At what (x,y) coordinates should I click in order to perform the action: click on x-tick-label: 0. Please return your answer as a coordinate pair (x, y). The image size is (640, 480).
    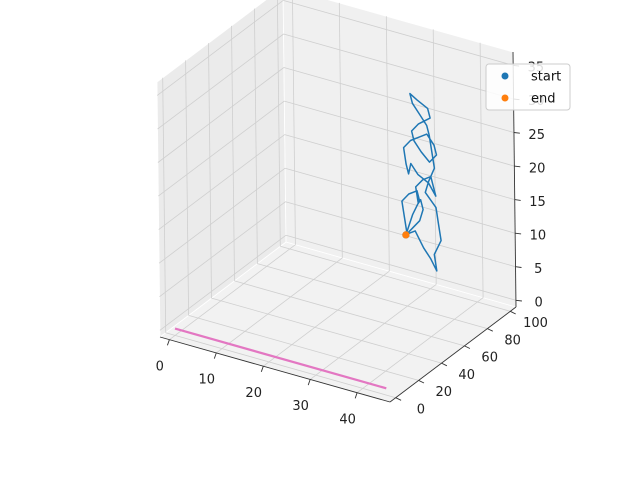
    Looking at the image, I should click on (160, 366).